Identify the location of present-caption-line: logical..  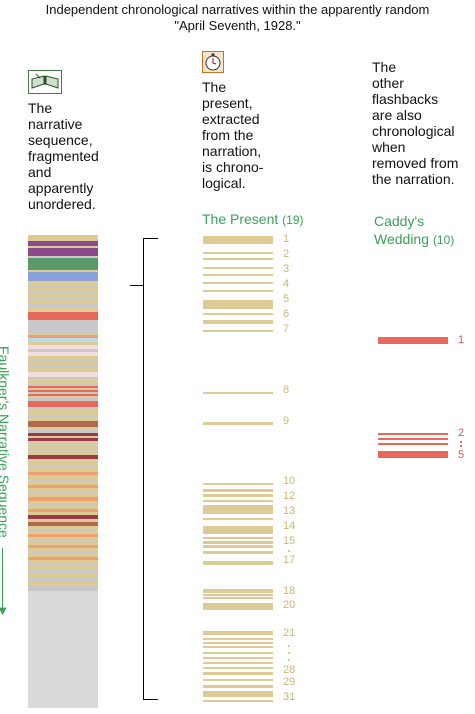
(224, 183).